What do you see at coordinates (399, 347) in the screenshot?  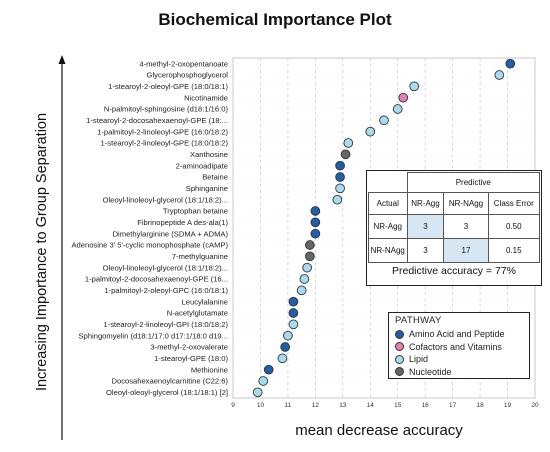 I see `legend-dot-cofactor` at bounding box center [399, 347].